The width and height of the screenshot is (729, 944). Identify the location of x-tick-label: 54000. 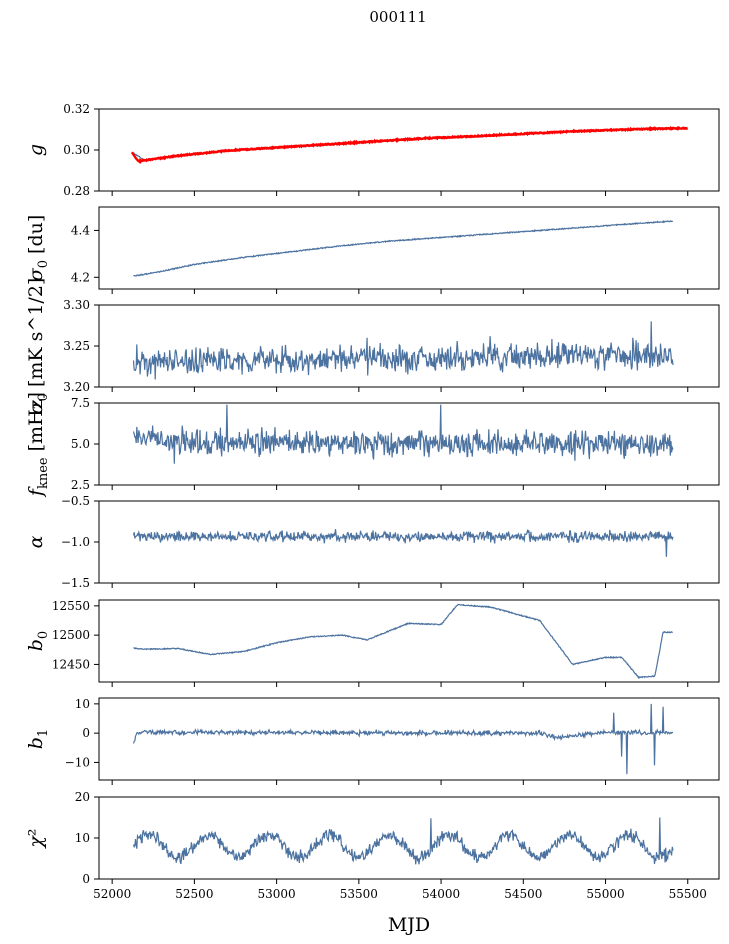
(441, 894).